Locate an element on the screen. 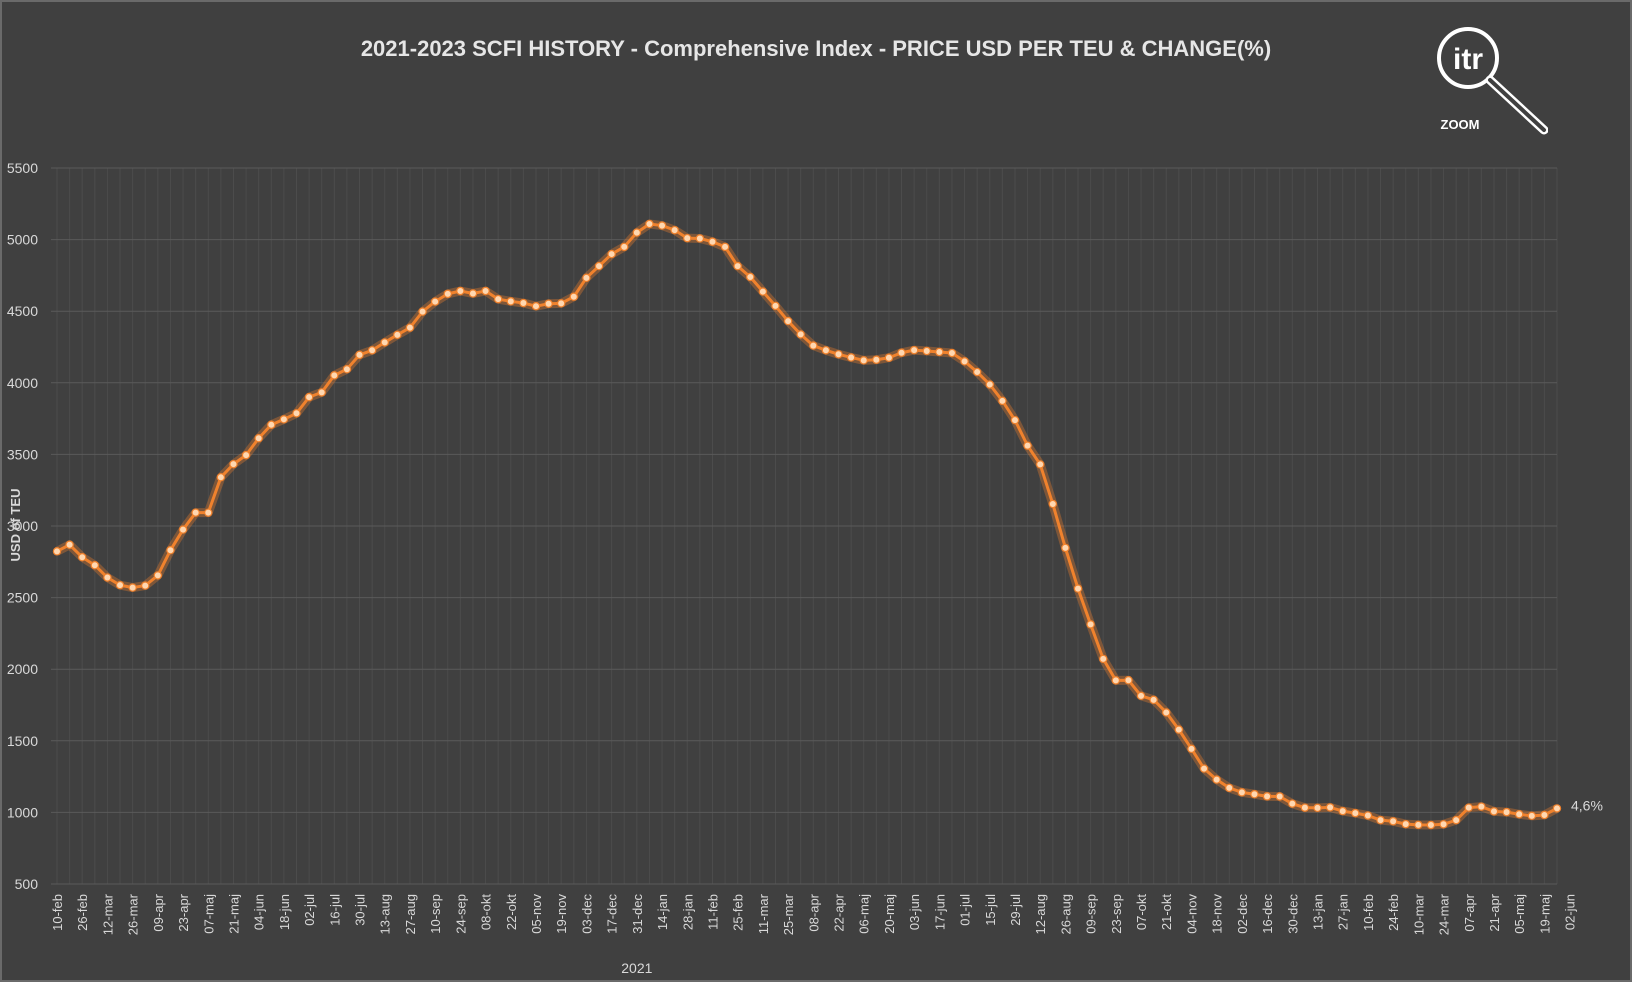  x-tick-label: 03-dec is located at coordinates (586, 914).